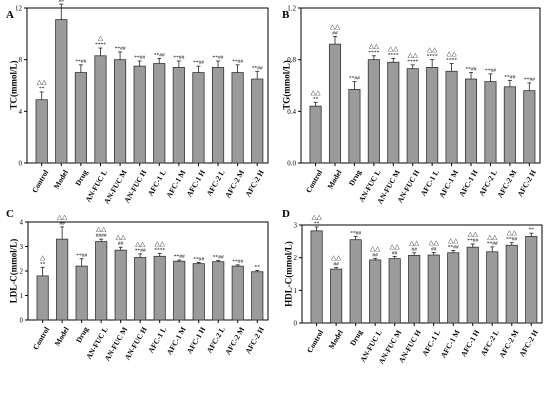 This screenshot has width=550, height=408. I want to click on y-axis-label: TC(mmol/L), so click(13, 85).